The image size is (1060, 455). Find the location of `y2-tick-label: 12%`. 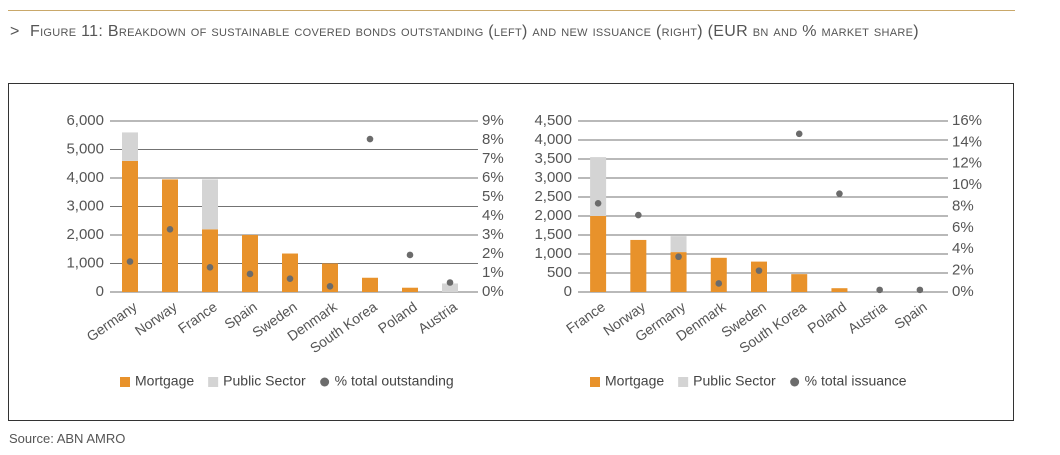

y2-tick-label: 12% is located at coordinates (967, 163).